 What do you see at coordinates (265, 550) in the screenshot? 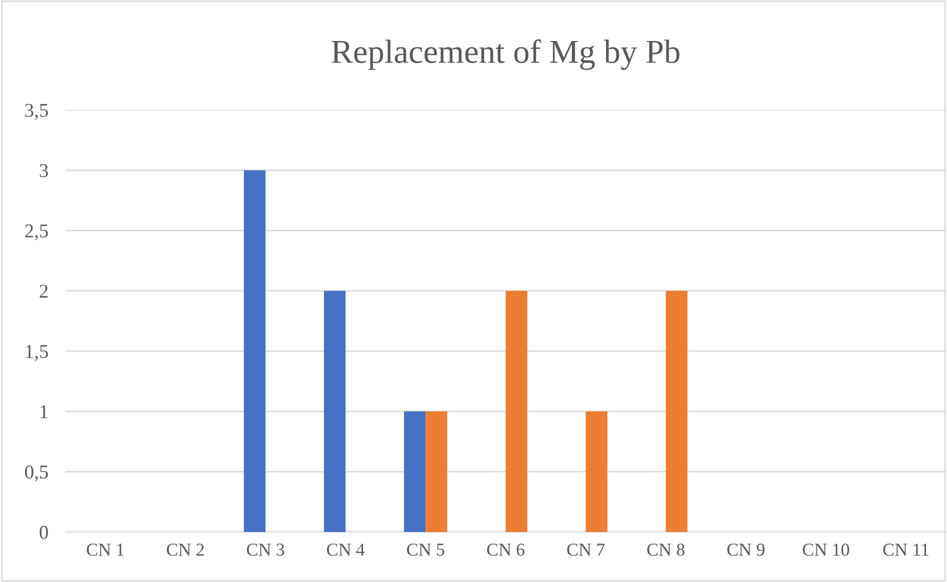
I see `x-tick-label: CN 3` at bounding box center [265, 550].